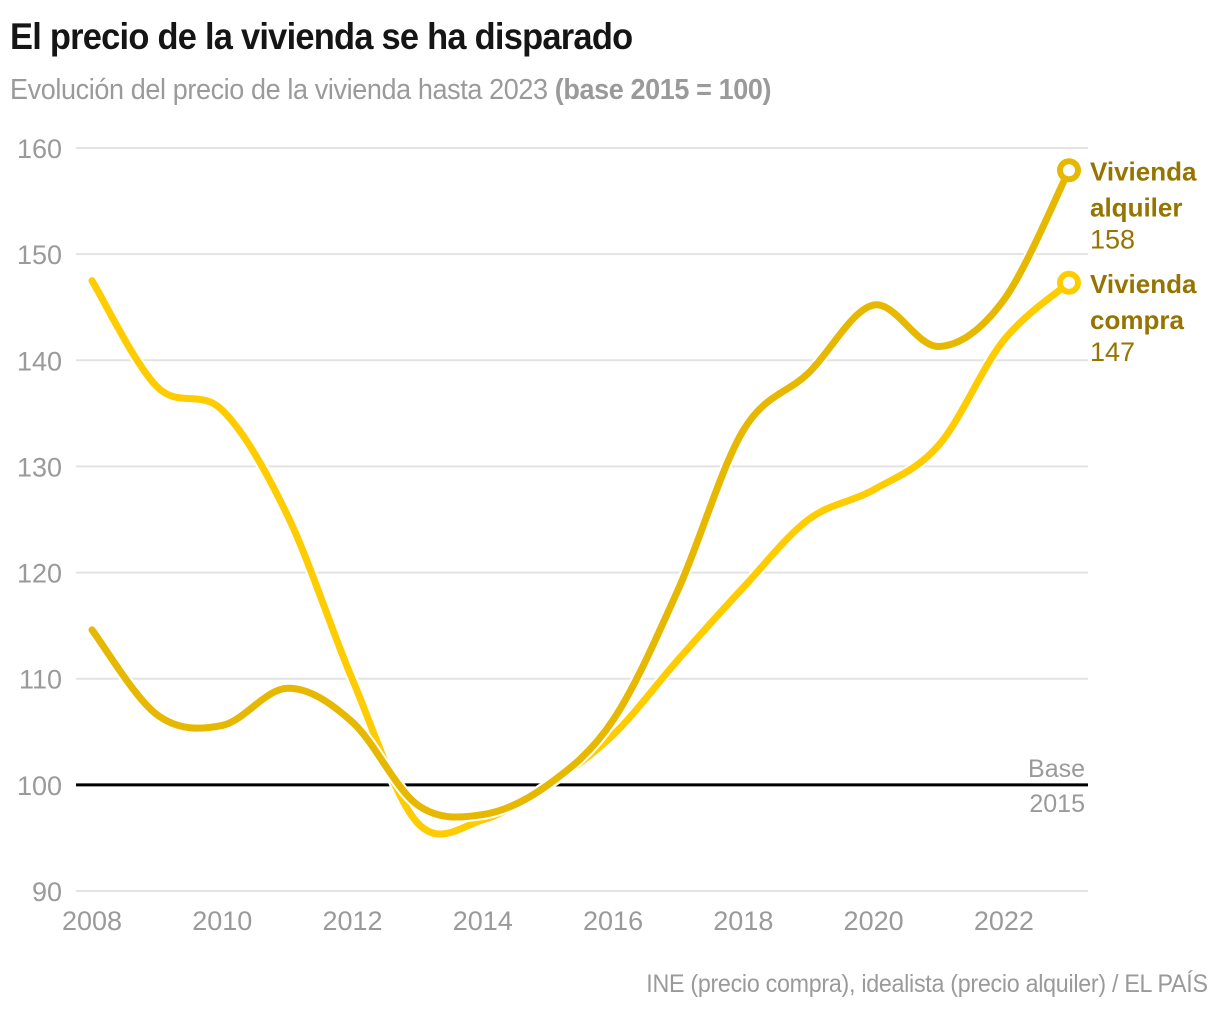 Image resolution: width=1220 pixels, height=1016 pixels. I want to click on x-tick-label: 2010, so click(222, 921).